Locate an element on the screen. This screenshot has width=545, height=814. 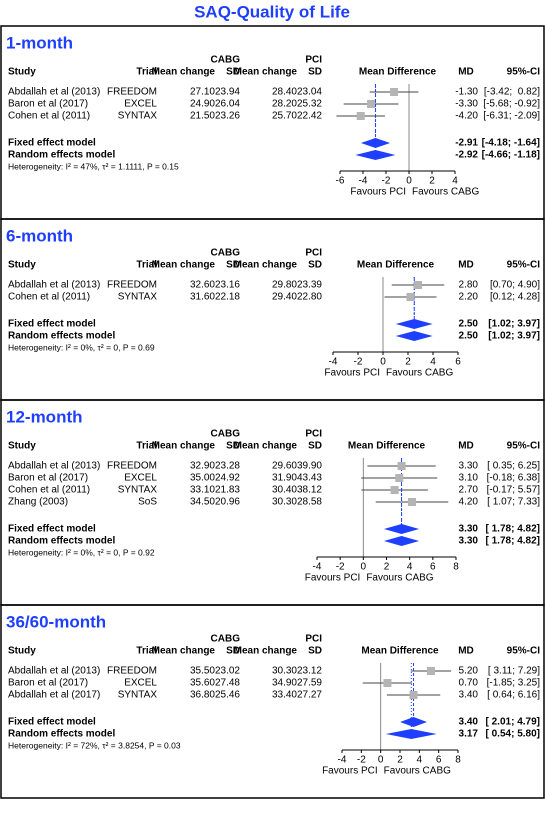
md-label: 2.70 is located at coordinates (469, 490).